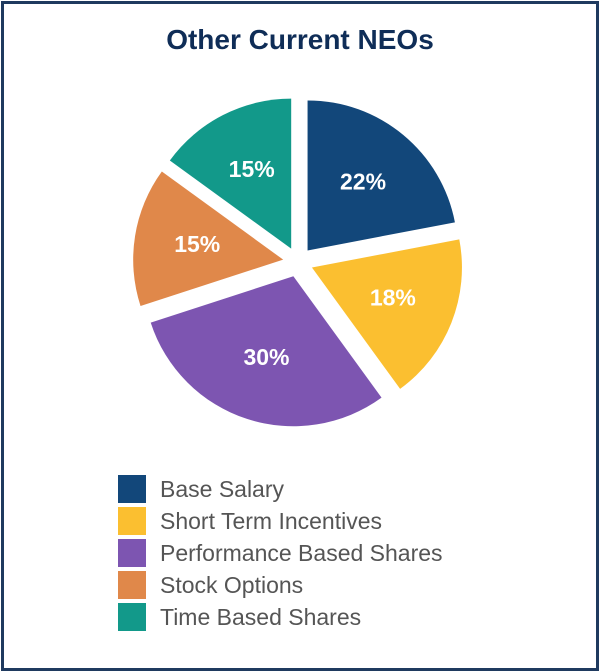  Describe the element at coordinates (132, 489) in the screenshot. I see `legend-swatch-base-salary` at that location.